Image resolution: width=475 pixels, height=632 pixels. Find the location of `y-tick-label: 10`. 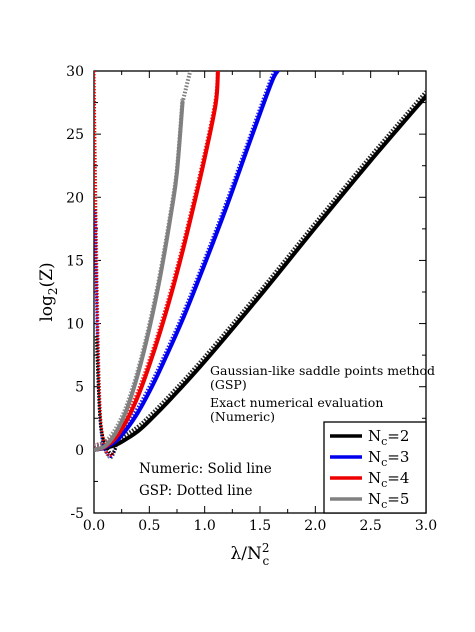

y-tick-label: 10 is located at coordinates (75, 325).